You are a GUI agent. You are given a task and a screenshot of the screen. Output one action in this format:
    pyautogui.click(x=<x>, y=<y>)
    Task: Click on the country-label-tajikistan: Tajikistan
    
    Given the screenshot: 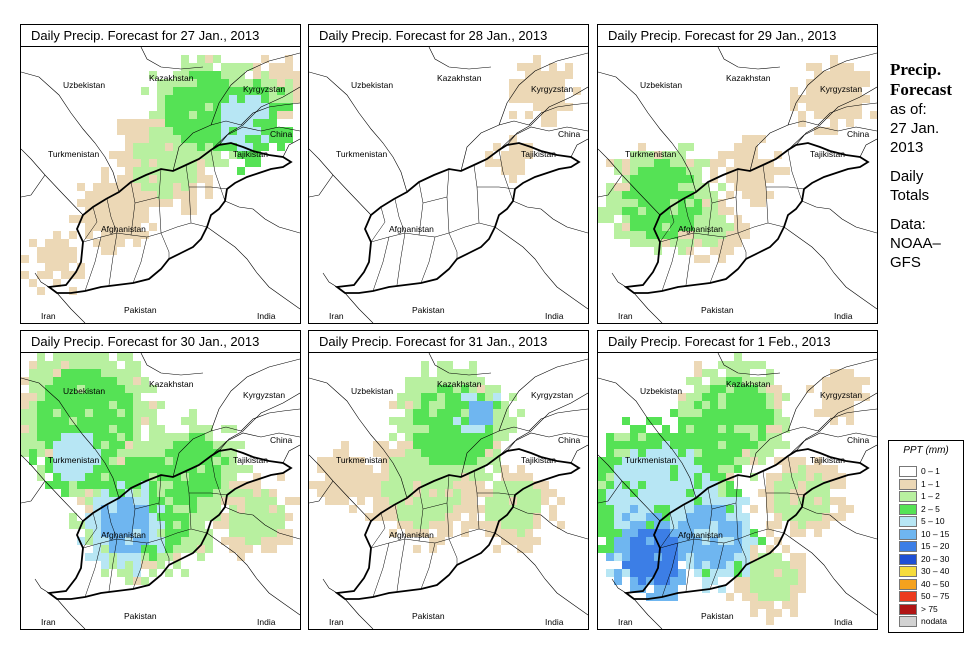 What is the action you would take?
    pyautogui.click(x=250, y=154)
    